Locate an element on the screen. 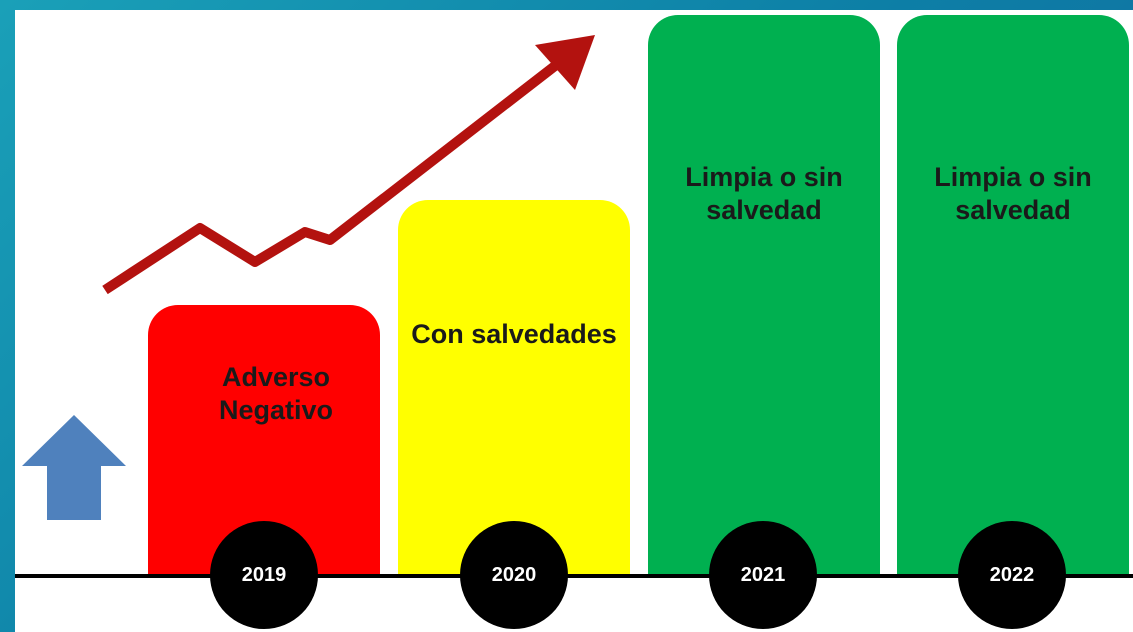  year-marker: 2021 is located at coordinates (763, 575).